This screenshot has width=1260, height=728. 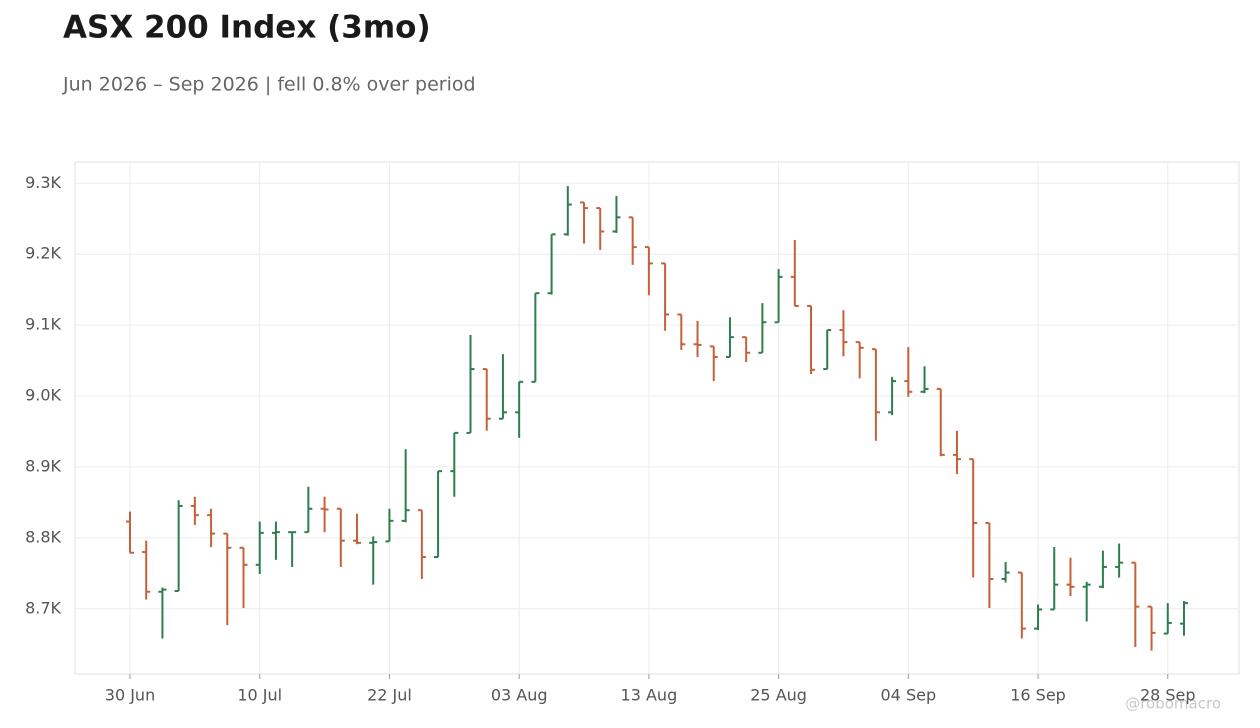 I want to click on y-tick-label: 8.9K, so click(x=43, y=465).